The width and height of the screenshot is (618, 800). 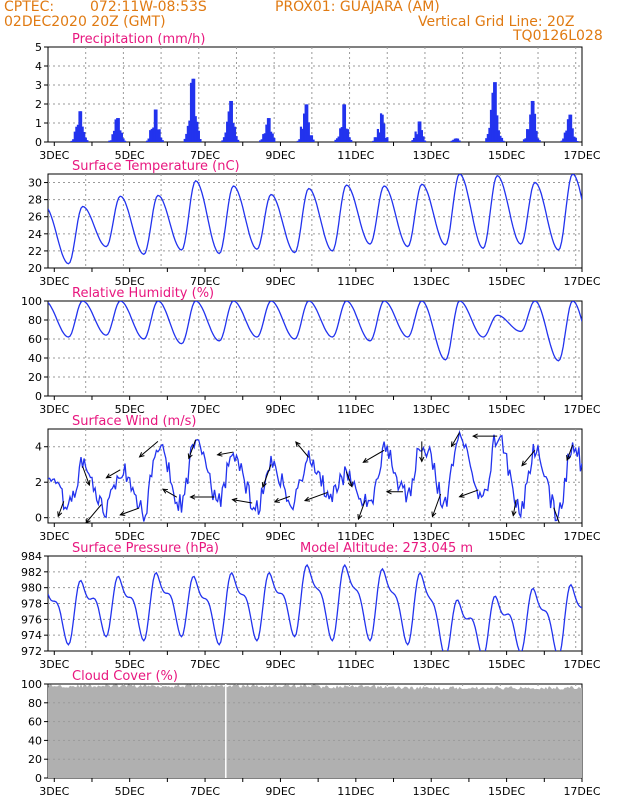 I want to click on panel-frame, so click(x=315, y=94).